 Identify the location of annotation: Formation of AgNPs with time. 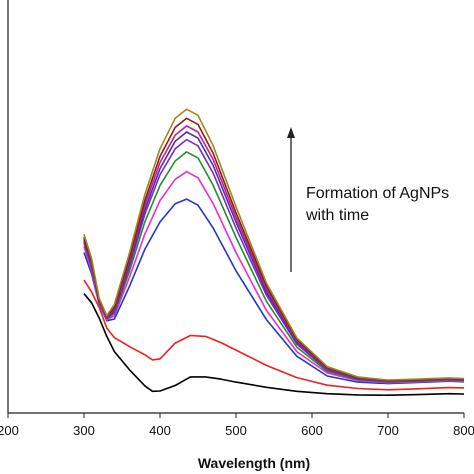
(368, 199).